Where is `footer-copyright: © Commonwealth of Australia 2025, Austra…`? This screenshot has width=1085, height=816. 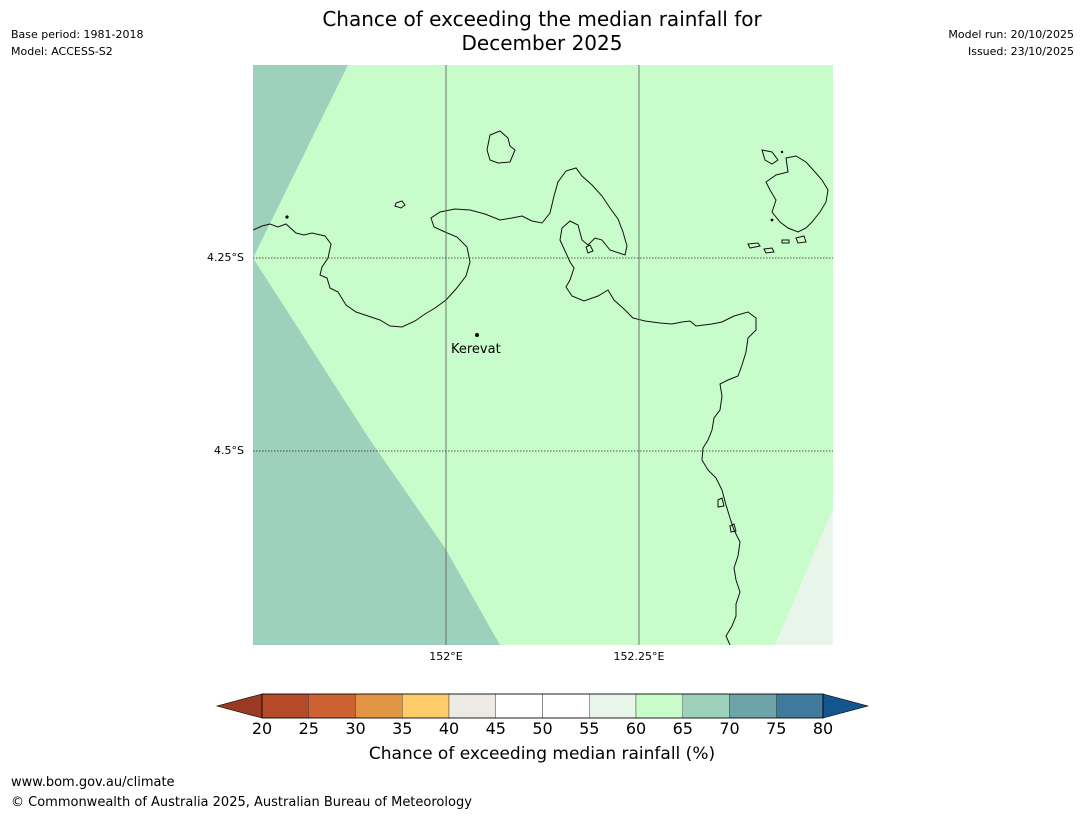 footer-copyright: © Commonwealth of Australia 2025, Austra… is located at coordinates (241, 802).